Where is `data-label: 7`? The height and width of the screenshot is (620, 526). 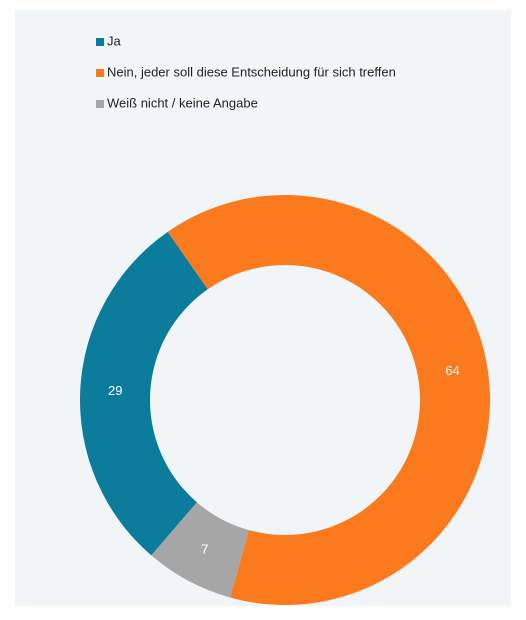
data-label: 7 is located at coordinates (204, 548).